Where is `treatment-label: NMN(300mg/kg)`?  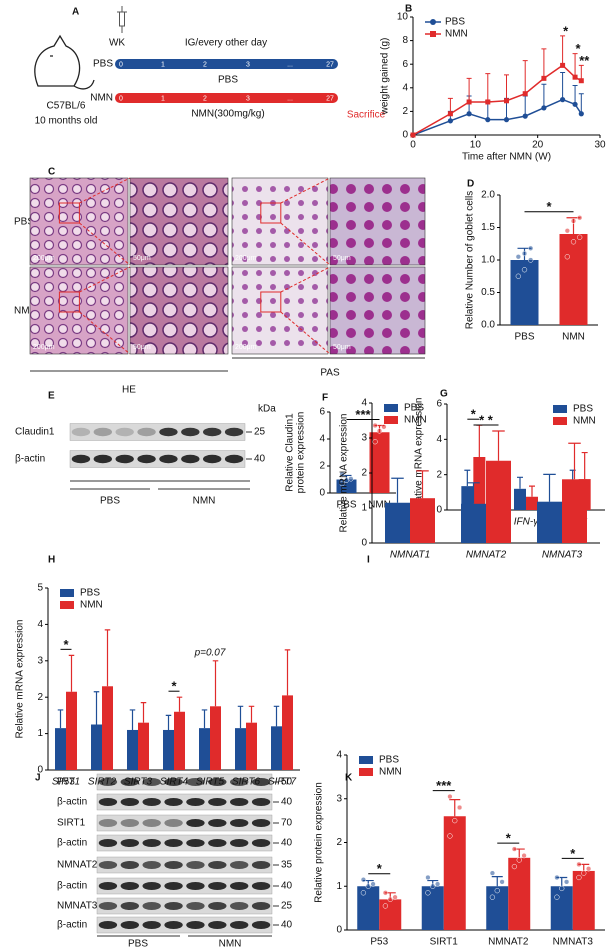
treatment-label: NMN(300mg/kg) is located at coordinates (227, 114).